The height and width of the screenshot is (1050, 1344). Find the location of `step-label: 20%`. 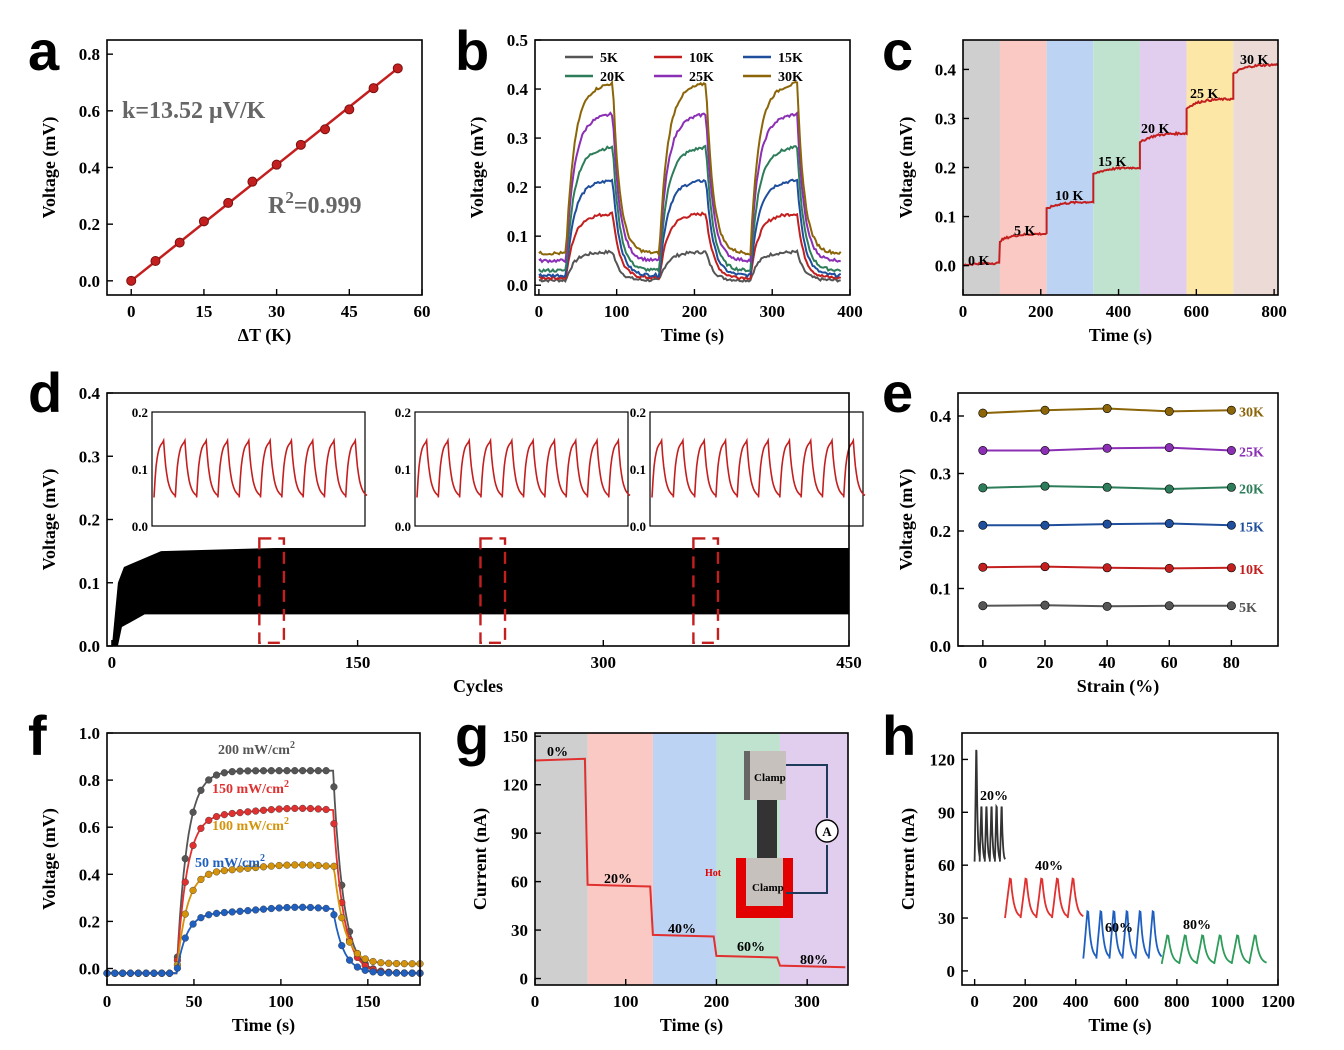

step-label: 20% is located at coordinates (618, 879).